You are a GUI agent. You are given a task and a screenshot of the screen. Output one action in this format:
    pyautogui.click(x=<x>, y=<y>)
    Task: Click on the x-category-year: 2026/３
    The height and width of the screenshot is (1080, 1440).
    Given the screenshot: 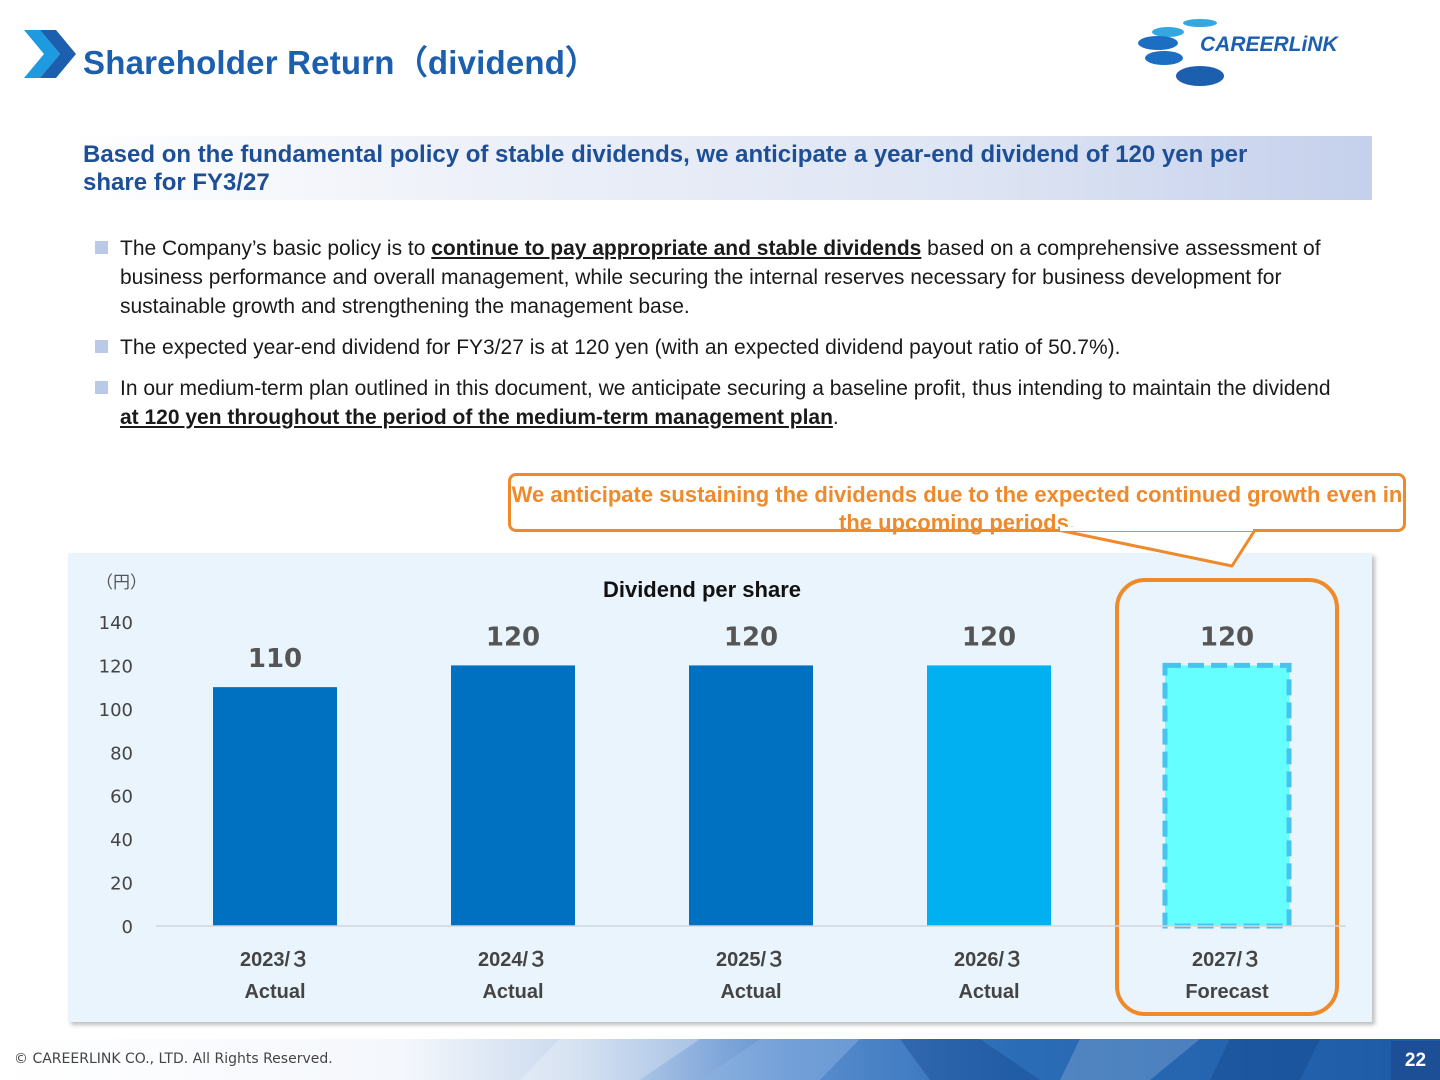 What is the action you would take?
    pyautogui.click(x=989, y=960)
    